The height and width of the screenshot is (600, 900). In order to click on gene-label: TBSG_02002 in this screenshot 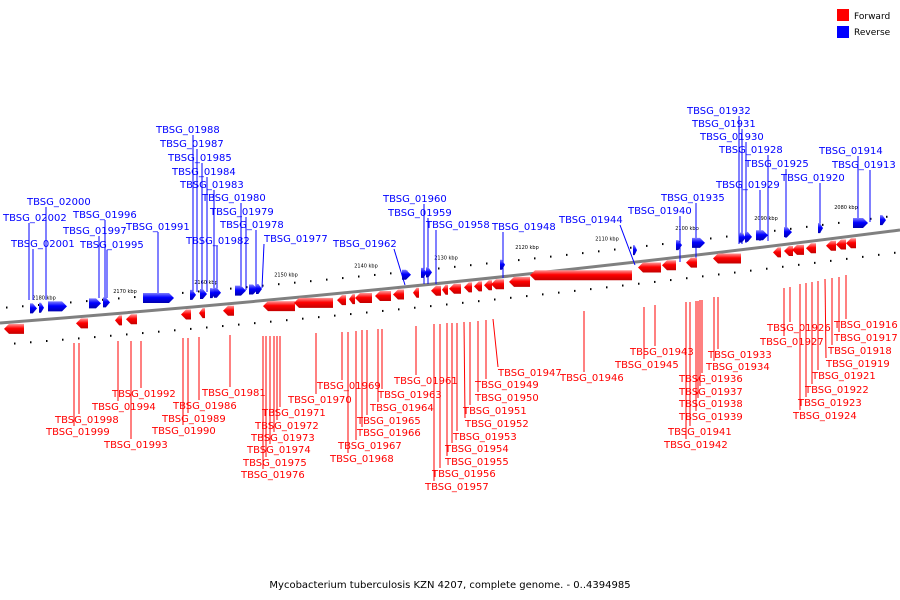, I will do `click(34, 218)`.